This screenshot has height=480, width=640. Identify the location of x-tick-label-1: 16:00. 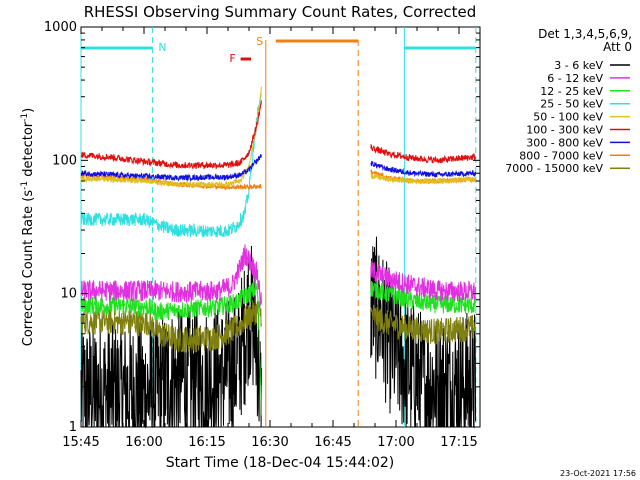
(143, 442).